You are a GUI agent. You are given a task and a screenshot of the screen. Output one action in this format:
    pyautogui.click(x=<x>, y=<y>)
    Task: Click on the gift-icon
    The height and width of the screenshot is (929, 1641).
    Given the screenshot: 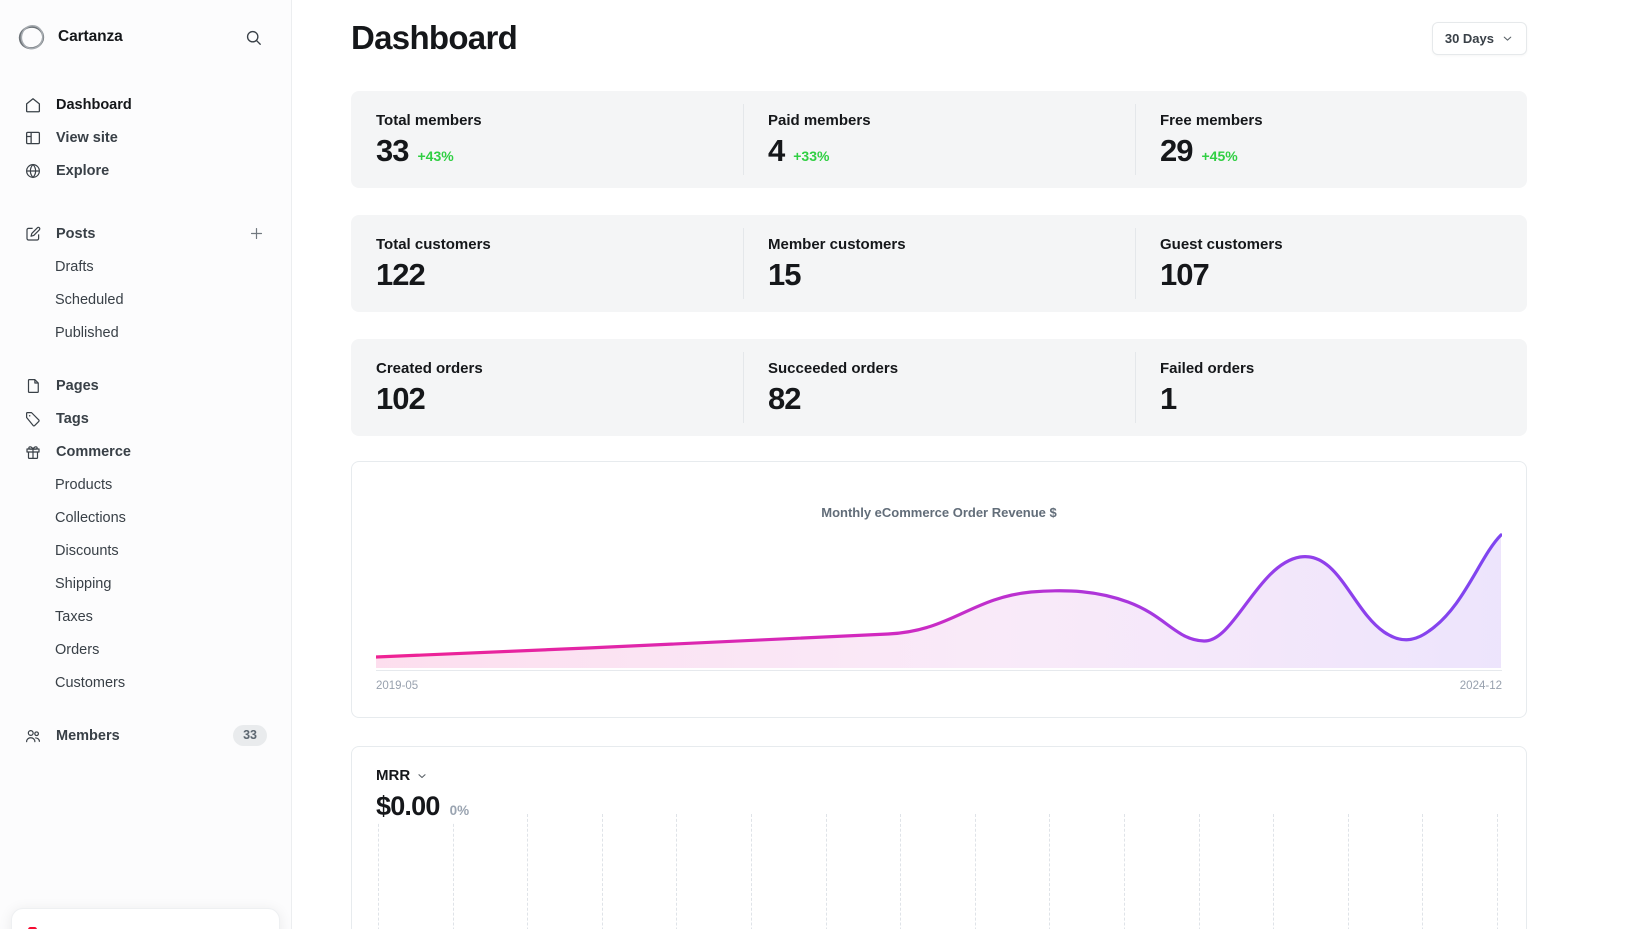 What is the action you would take?
    pyautogui.click(x=33, y=452)
    